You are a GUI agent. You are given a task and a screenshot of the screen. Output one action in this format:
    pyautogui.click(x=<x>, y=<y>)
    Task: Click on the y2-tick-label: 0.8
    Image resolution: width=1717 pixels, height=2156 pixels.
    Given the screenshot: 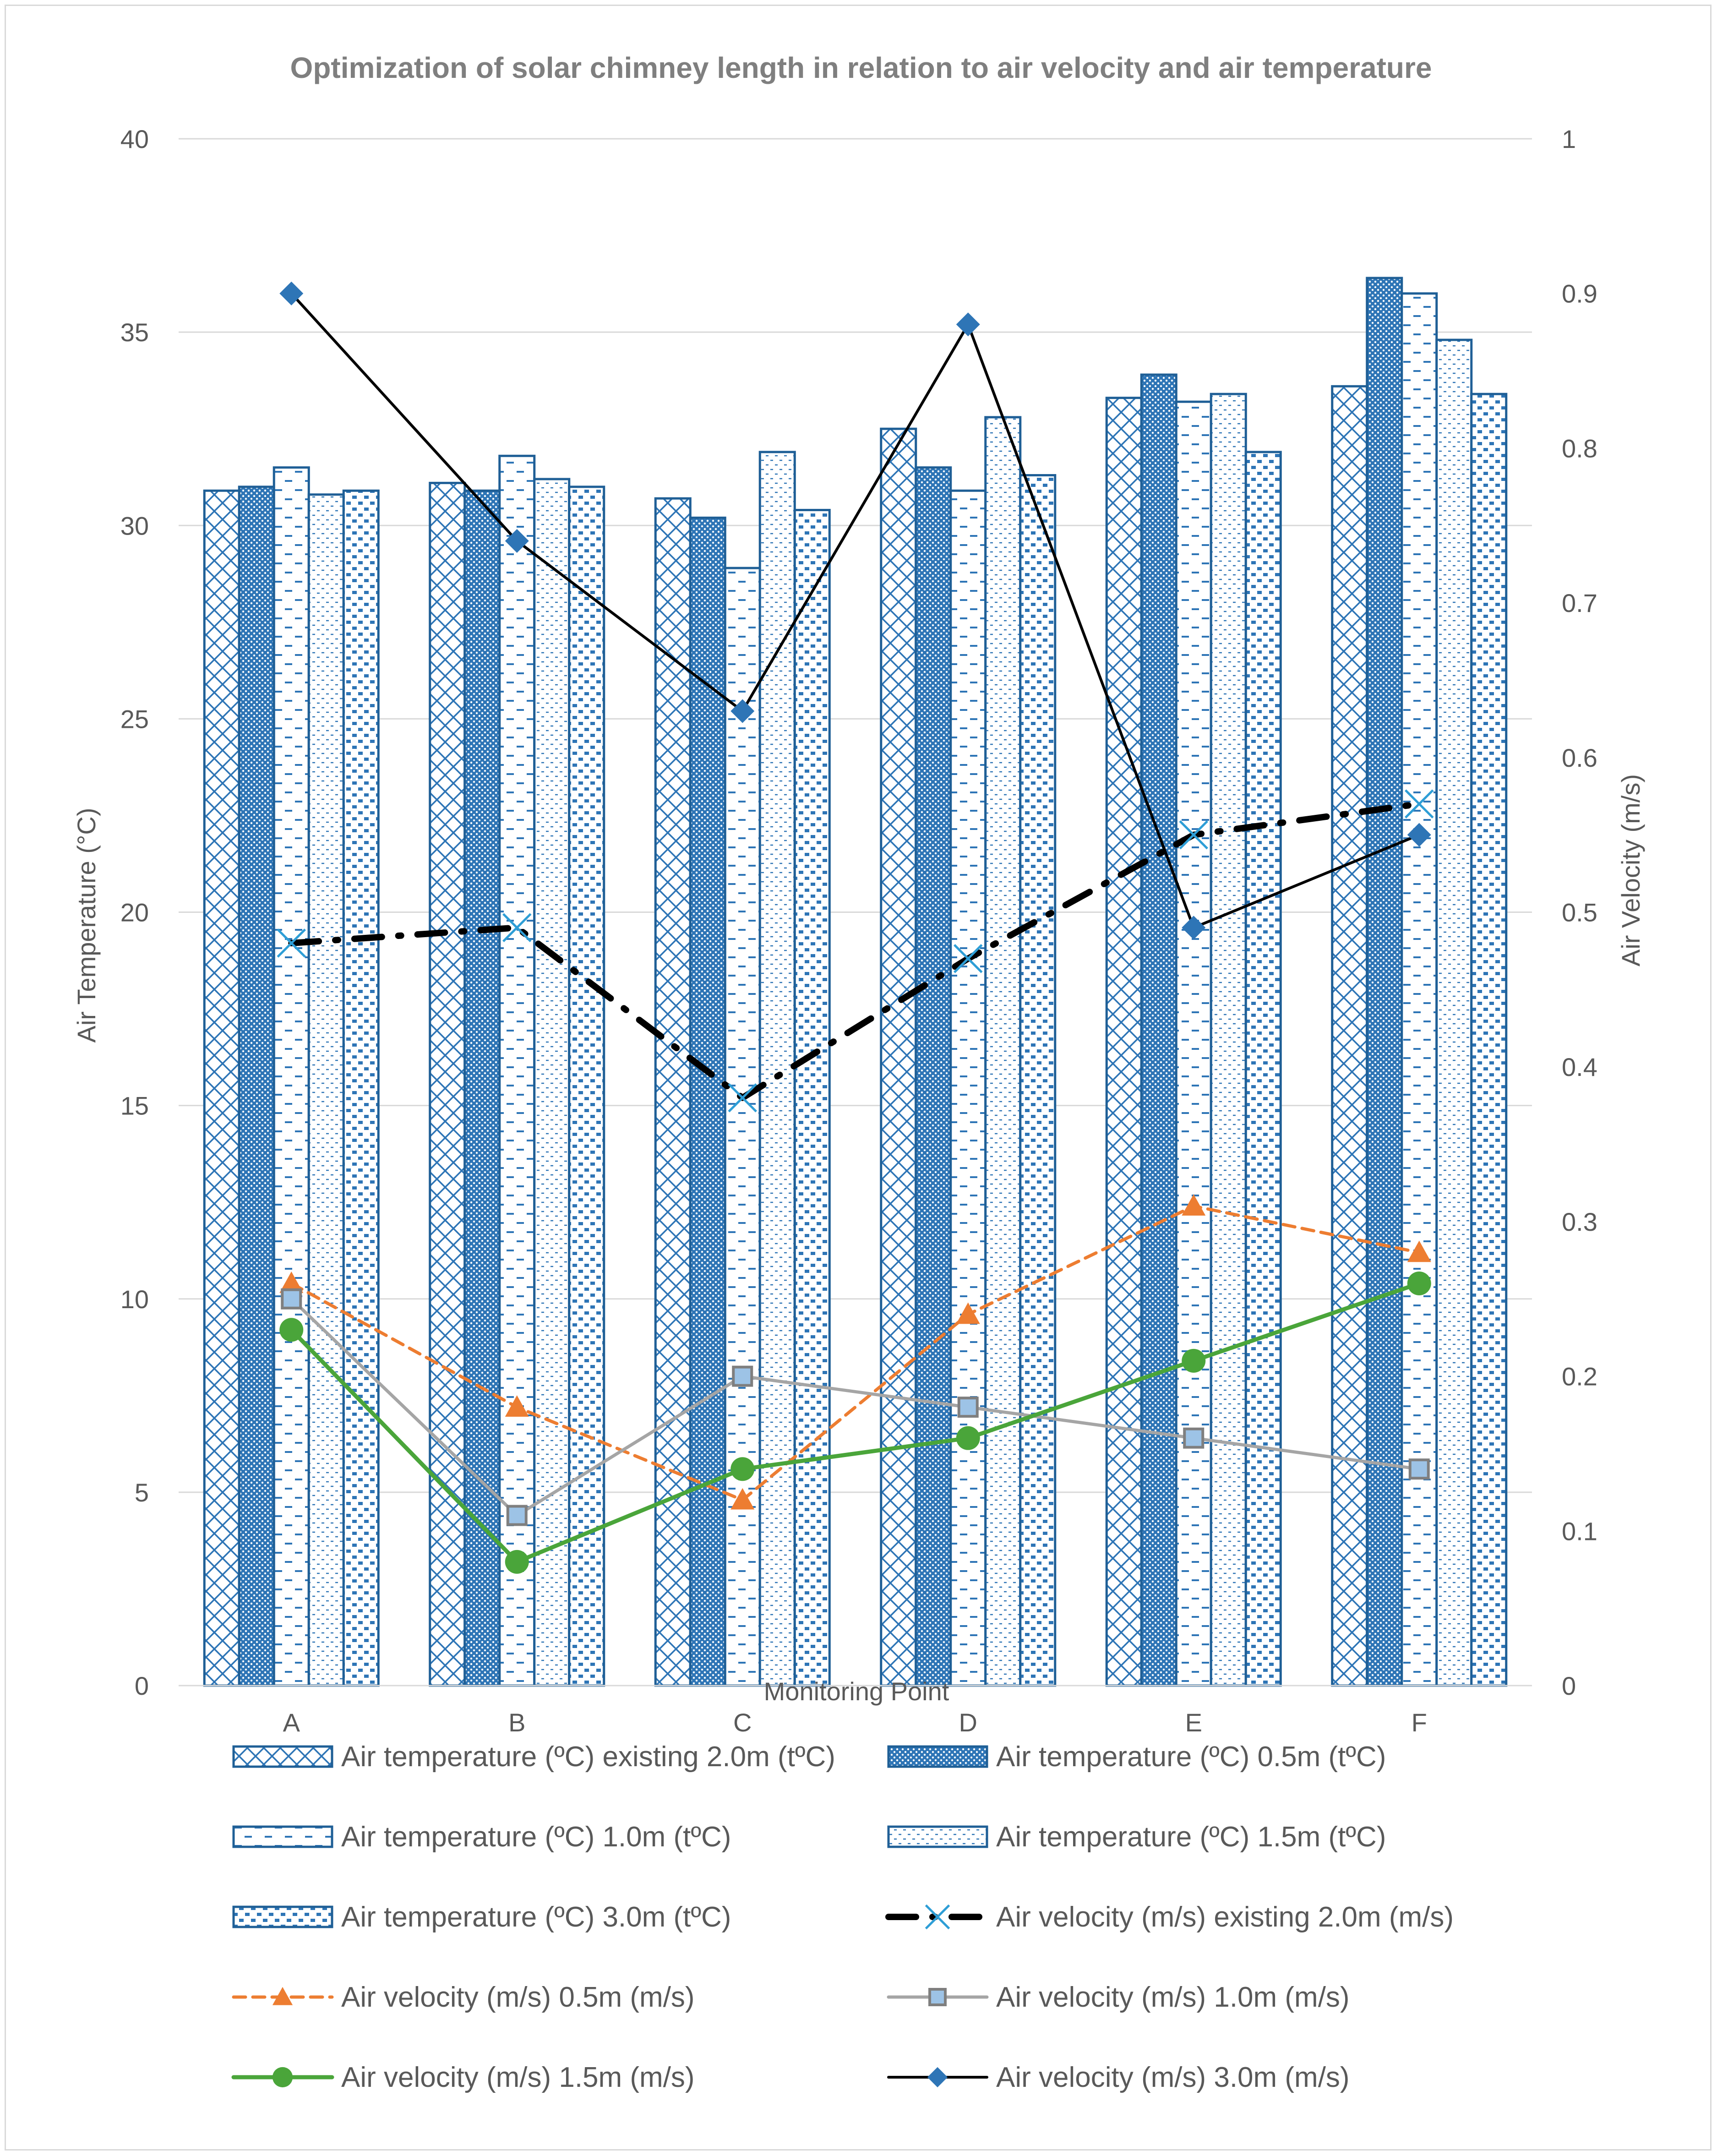 What is the action you would take?
    pyautogui.click(x=1579, y=449)
    